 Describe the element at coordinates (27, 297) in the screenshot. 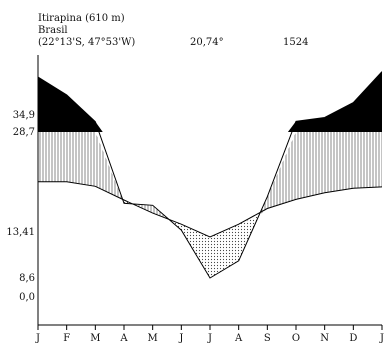

I see `y-tick-label: 0,0` at that location.